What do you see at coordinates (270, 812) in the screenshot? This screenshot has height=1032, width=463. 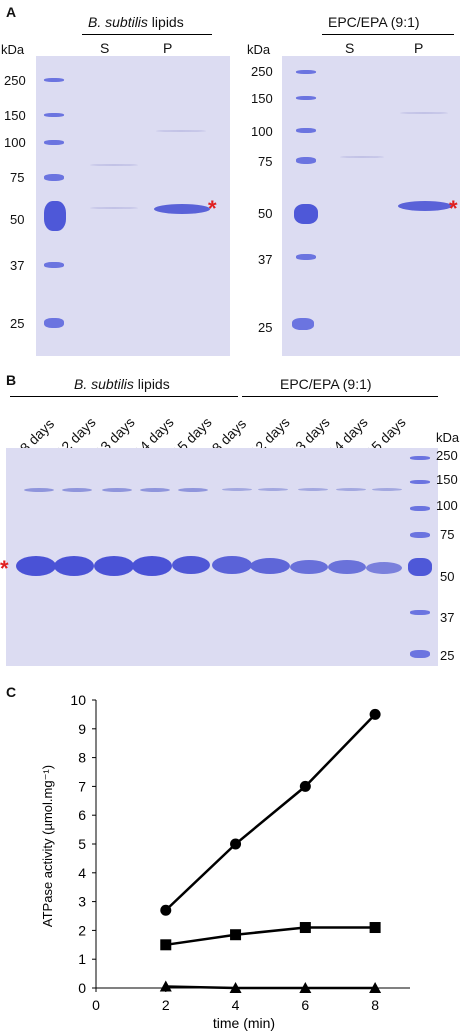 I see `chart-series-line-circle` at bounding box center [270, 812].